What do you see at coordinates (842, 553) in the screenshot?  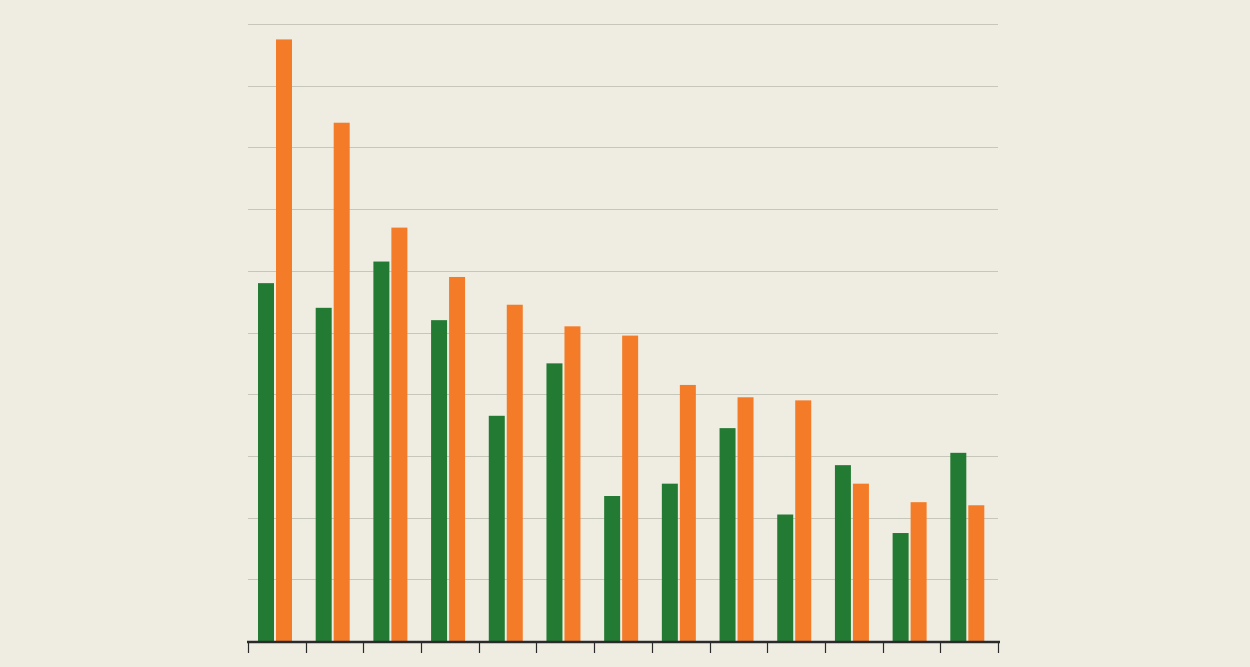 I see `bar-series1-group11` at bounding box center [842, 553].